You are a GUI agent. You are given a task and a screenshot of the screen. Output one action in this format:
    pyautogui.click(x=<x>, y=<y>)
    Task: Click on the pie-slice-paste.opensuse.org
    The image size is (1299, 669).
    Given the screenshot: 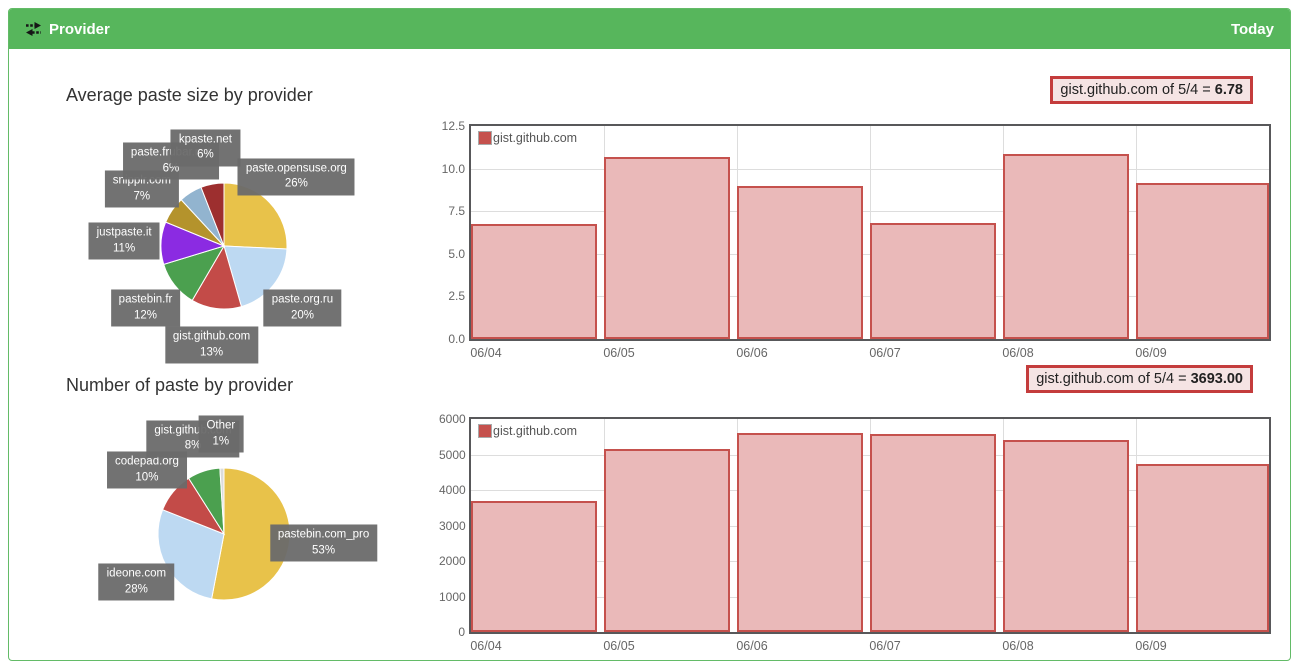 What is the action you would take?
    pyautogui.click(x=255, y=216)
    